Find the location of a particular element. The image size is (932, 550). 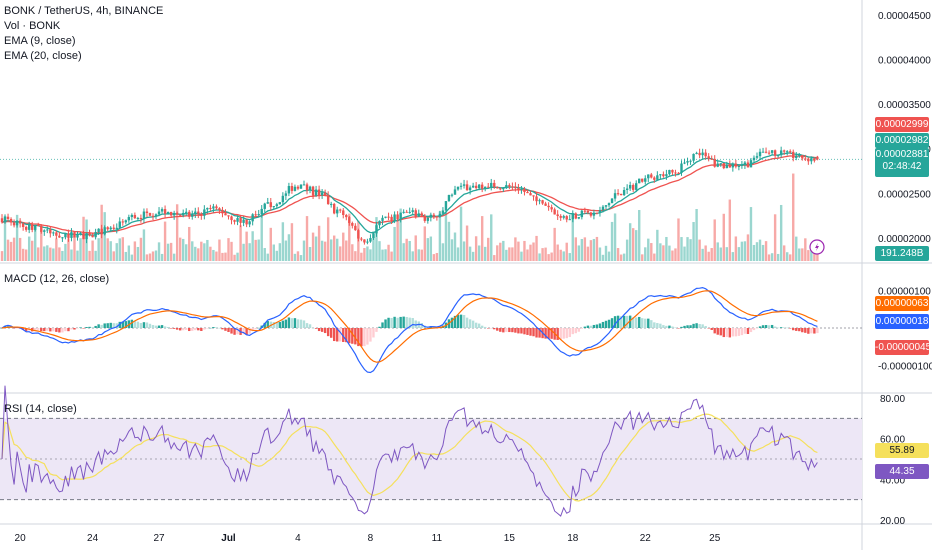

price-axis-label: 0.00004500 is located at coordinates (904, 16).